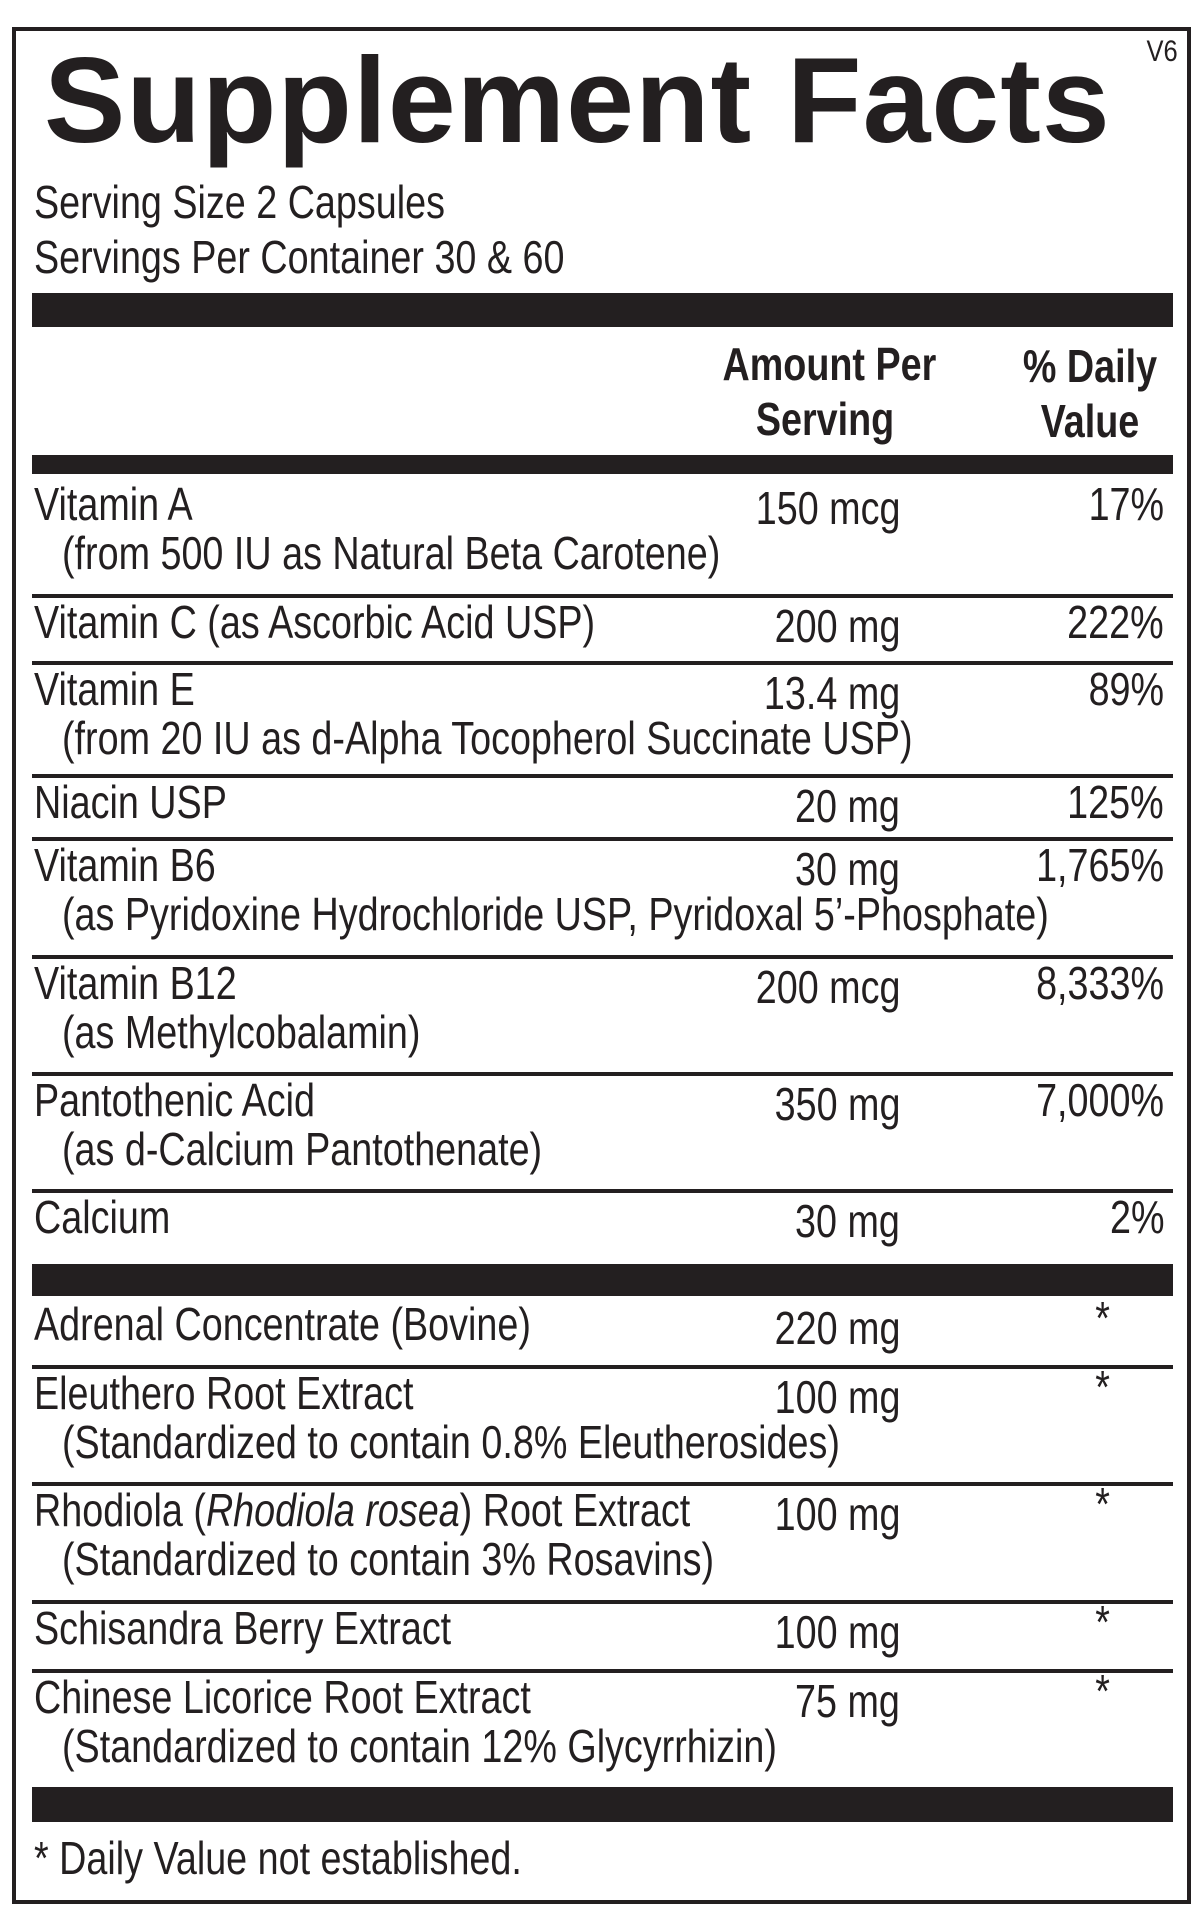  Describe the element at coordinates (1115, 622) in the screenshot. I see `daily-value: 222%` at that location.